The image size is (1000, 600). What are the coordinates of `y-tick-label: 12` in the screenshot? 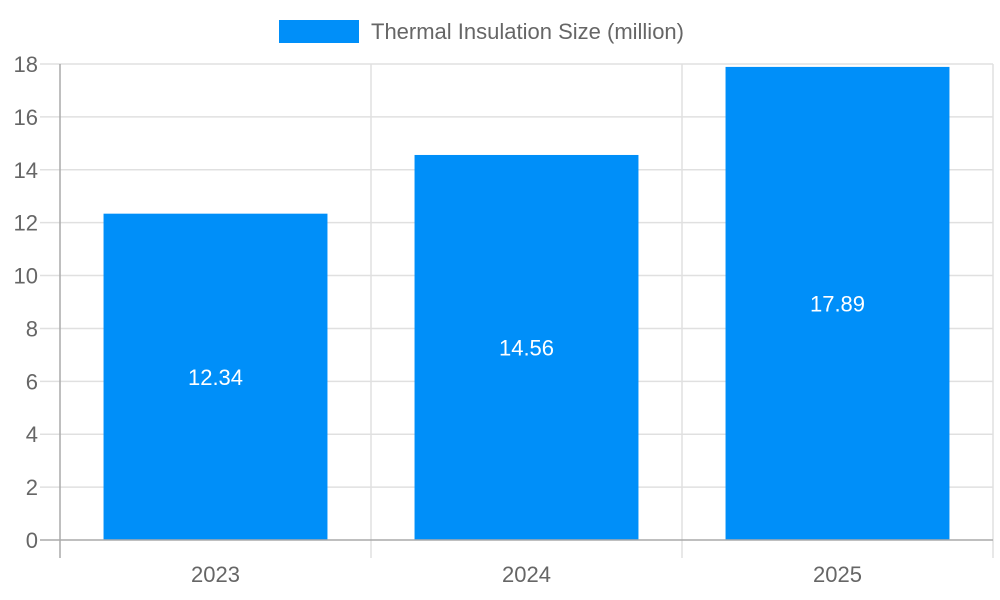 It's located at (26, 223).